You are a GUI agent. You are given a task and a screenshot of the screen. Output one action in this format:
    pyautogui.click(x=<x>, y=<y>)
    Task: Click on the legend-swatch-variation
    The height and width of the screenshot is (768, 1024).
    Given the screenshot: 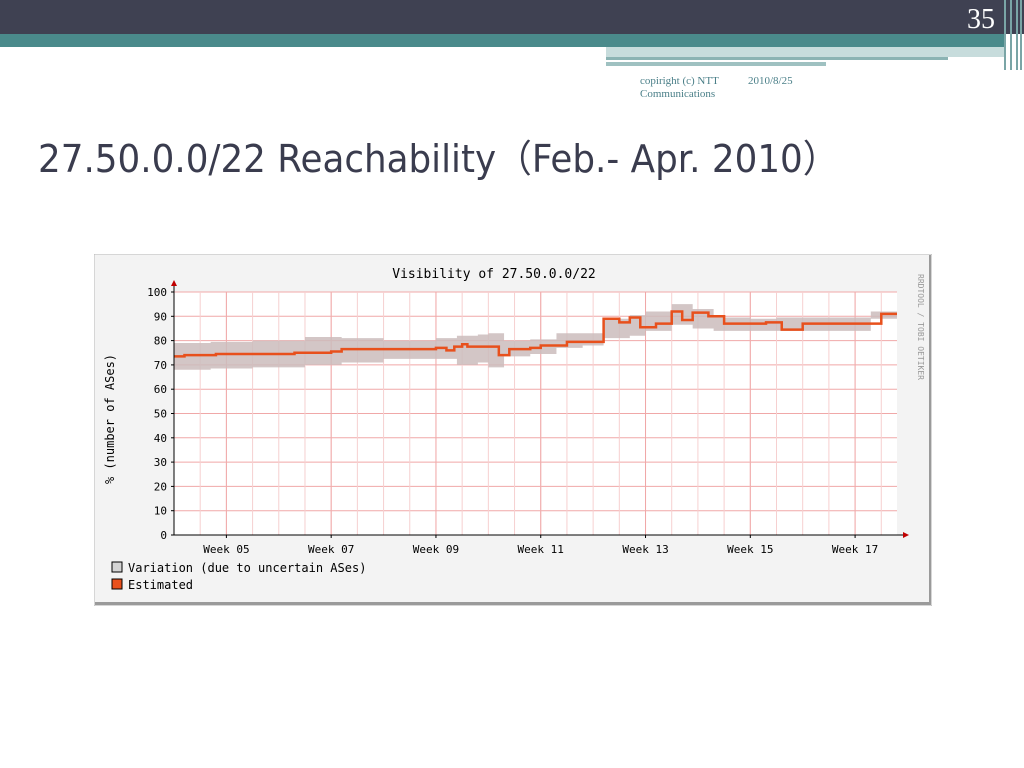 What is the action you would take?
    pyautogui.click(x=117, y=567)
    